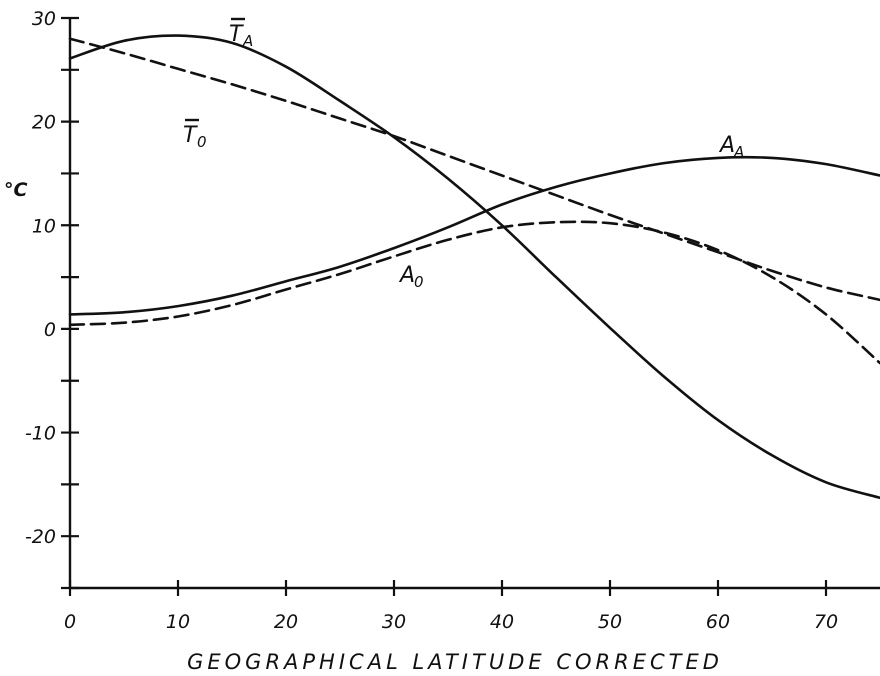 This screenshot has width=880, height=676. I want to click on x-tick-label: 50, so click(610, 622).